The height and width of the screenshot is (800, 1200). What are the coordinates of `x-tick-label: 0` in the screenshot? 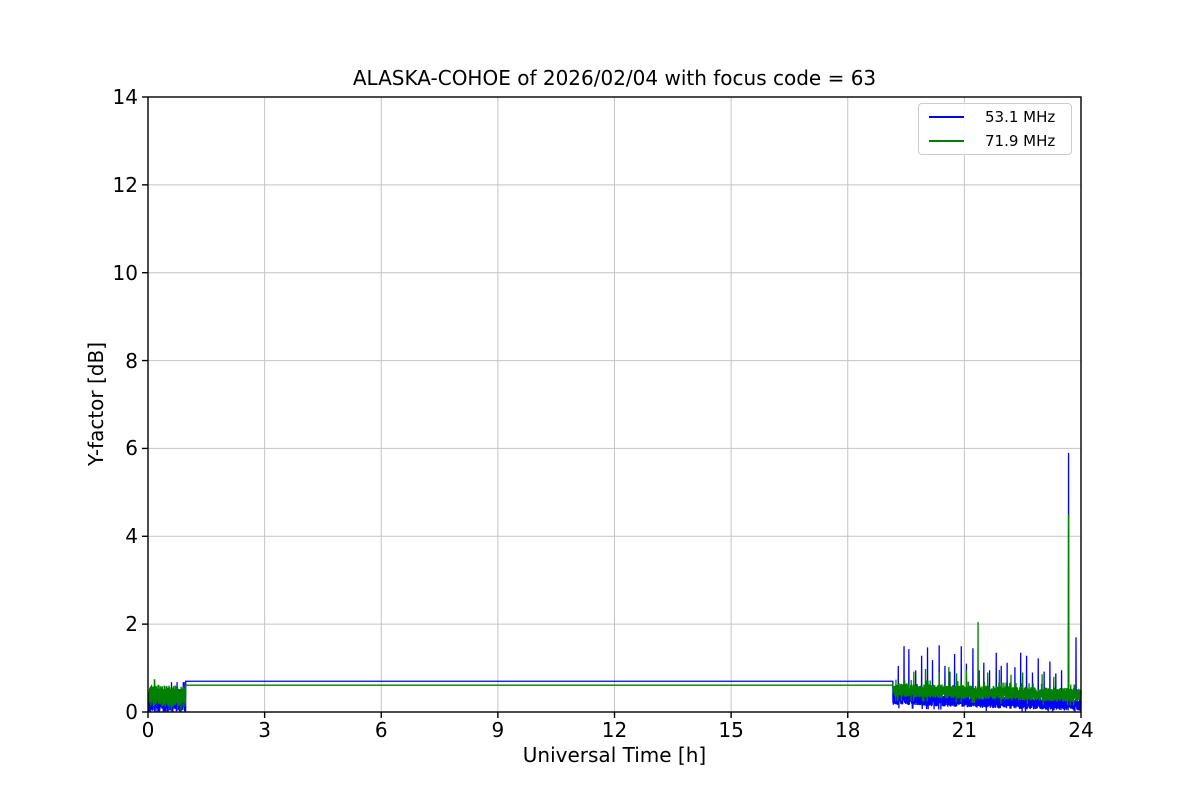 It's located at (148, 730).